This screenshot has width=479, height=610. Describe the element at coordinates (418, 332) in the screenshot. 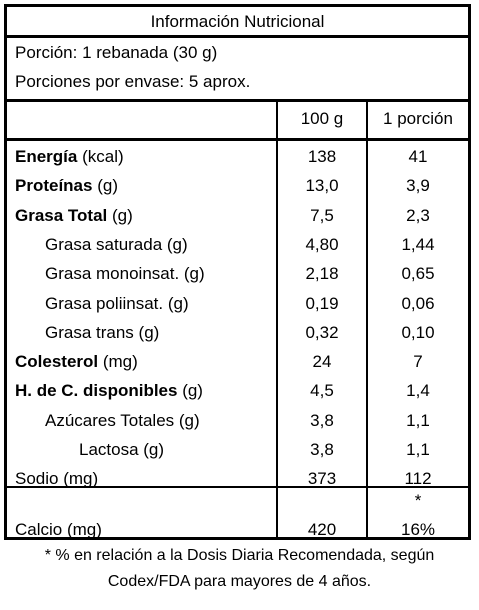

I see `value-portion: 0,10` at that location.